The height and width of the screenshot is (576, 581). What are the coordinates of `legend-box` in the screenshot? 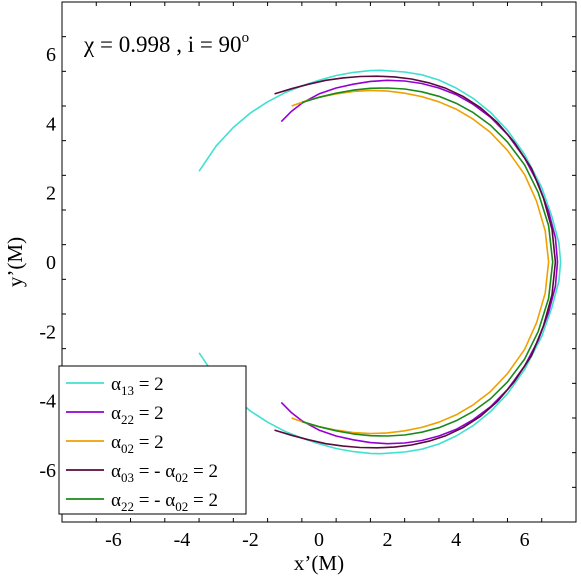 It's located at (152, 440).